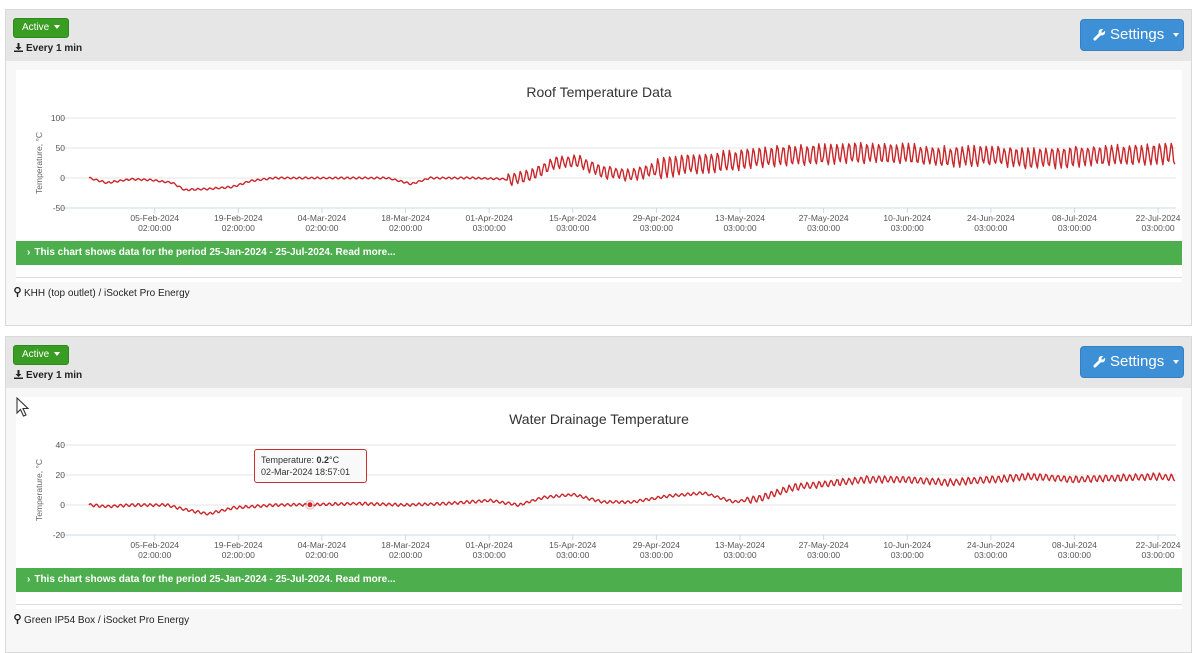 Image resolution: width=1200 pixels, height=653 pixels. I want to click on mouse-pointer-icon, so click(23, 407).